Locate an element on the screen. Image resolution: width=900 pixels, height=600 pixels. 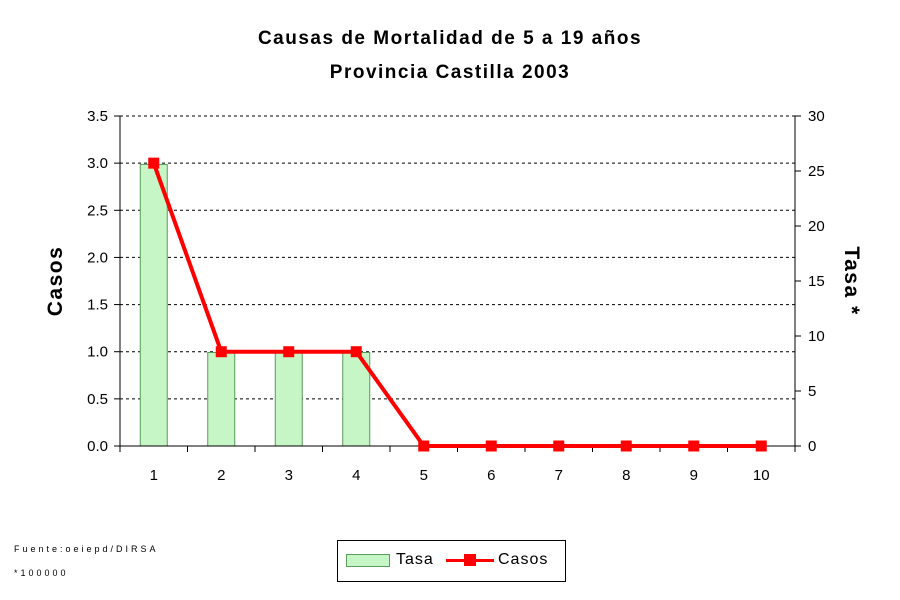
y2-tick-label: 25 is located at coordinates (816, 171).